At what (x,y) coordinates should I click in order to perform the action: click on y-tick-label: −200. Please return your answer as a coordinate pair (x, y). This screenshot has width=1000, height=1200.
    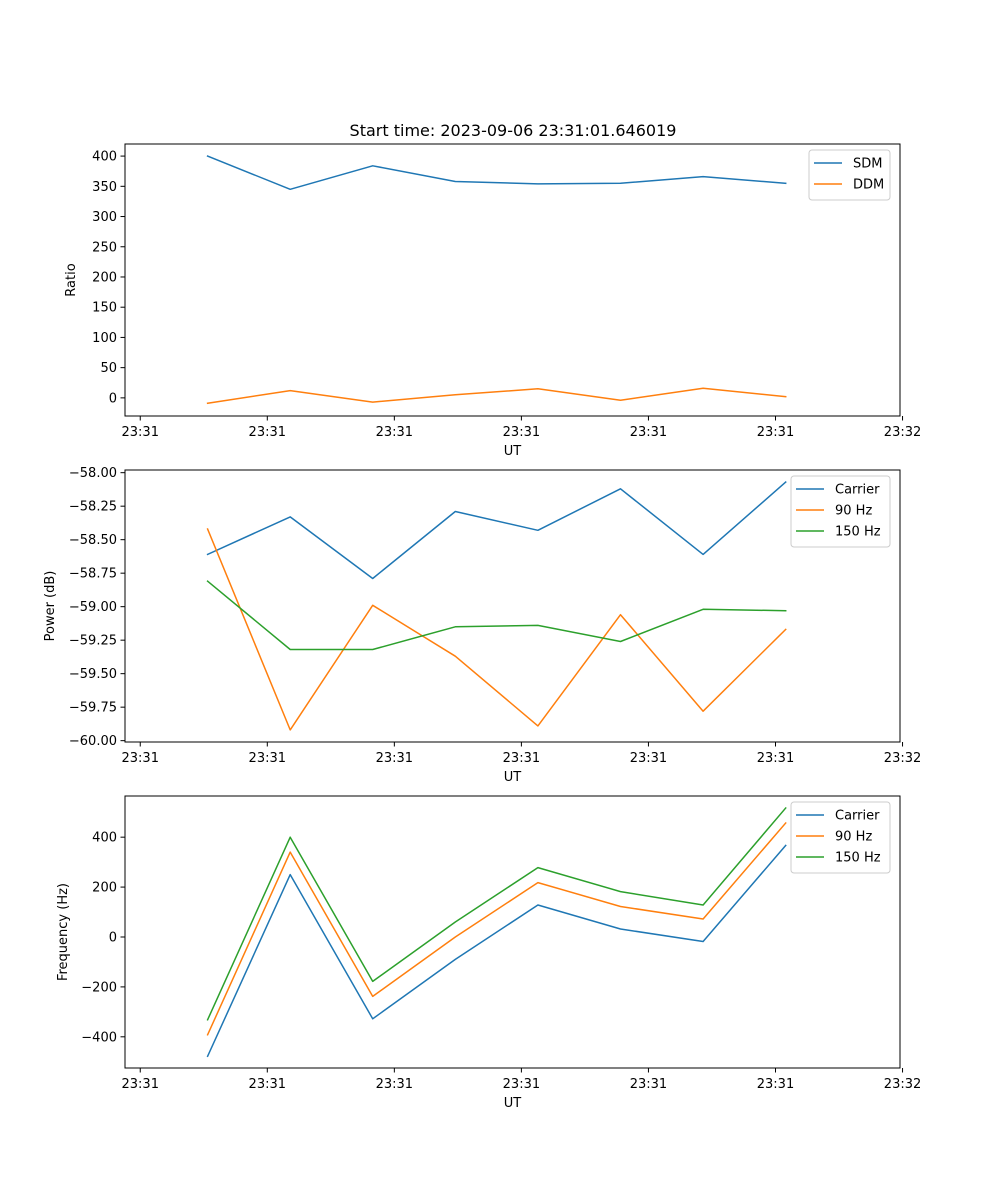
    Looking at the image, I should click on (99, 987).